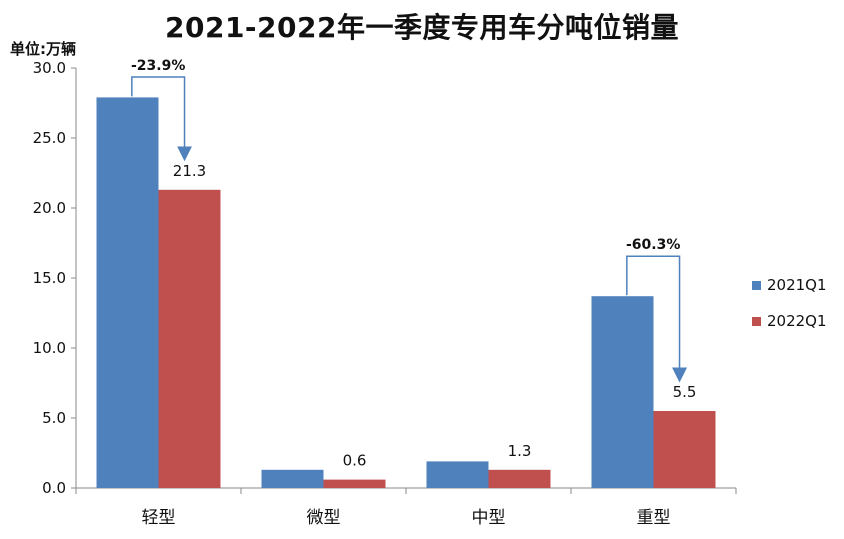 The height and width of the screenshot is (539, 844). What do you see at coordinates (189, 171) in the screenshot?
I see `data-label: 21.3` at bounding box center [189, 171].